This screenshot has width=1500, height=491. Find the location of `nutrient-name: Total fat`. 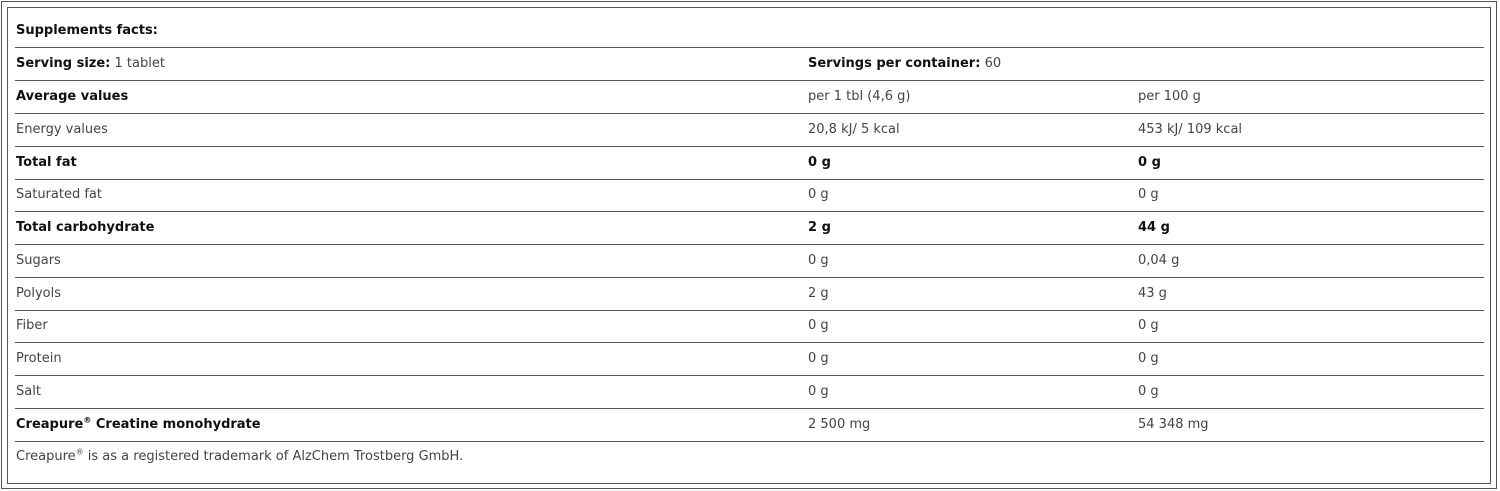

nutrient-name: Total fat is located at coordinates (46, 162).